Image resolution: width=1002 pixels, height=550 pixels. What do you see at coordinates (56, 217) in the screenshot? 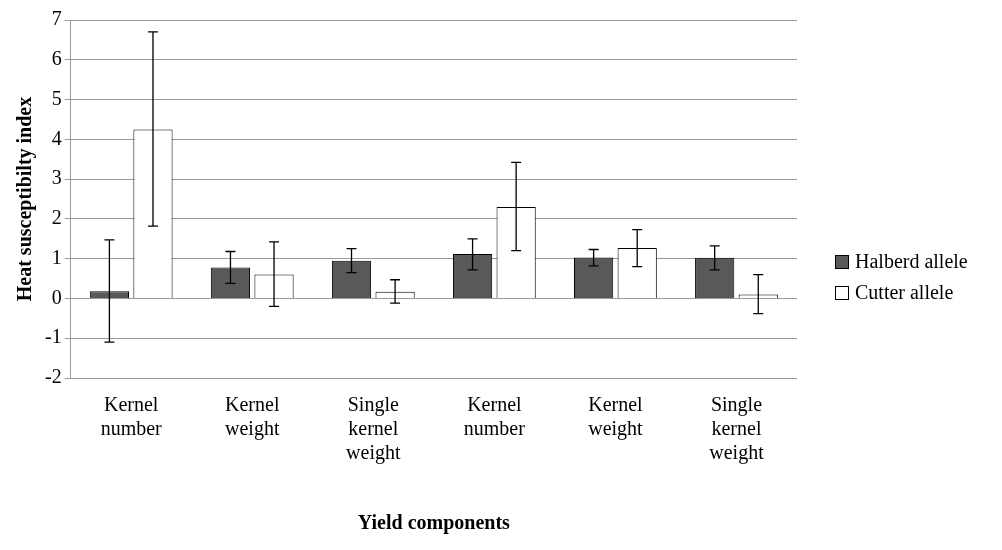
I see `y-tick-label: 2` at bounding box center [56, 217].